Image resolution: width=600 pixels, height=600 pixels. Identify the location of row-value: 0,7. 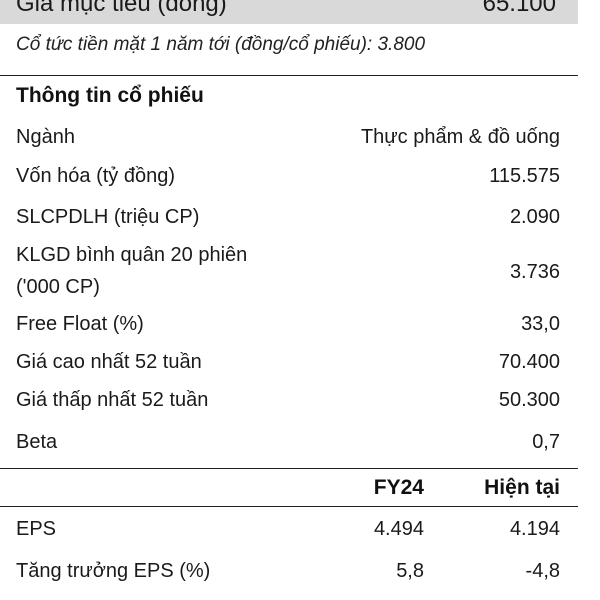
(546, 442).